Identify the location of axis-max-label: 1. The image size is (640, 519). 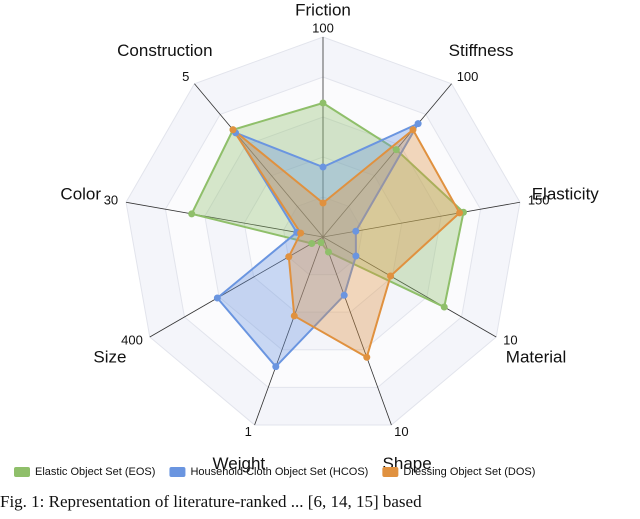
(248, 431).